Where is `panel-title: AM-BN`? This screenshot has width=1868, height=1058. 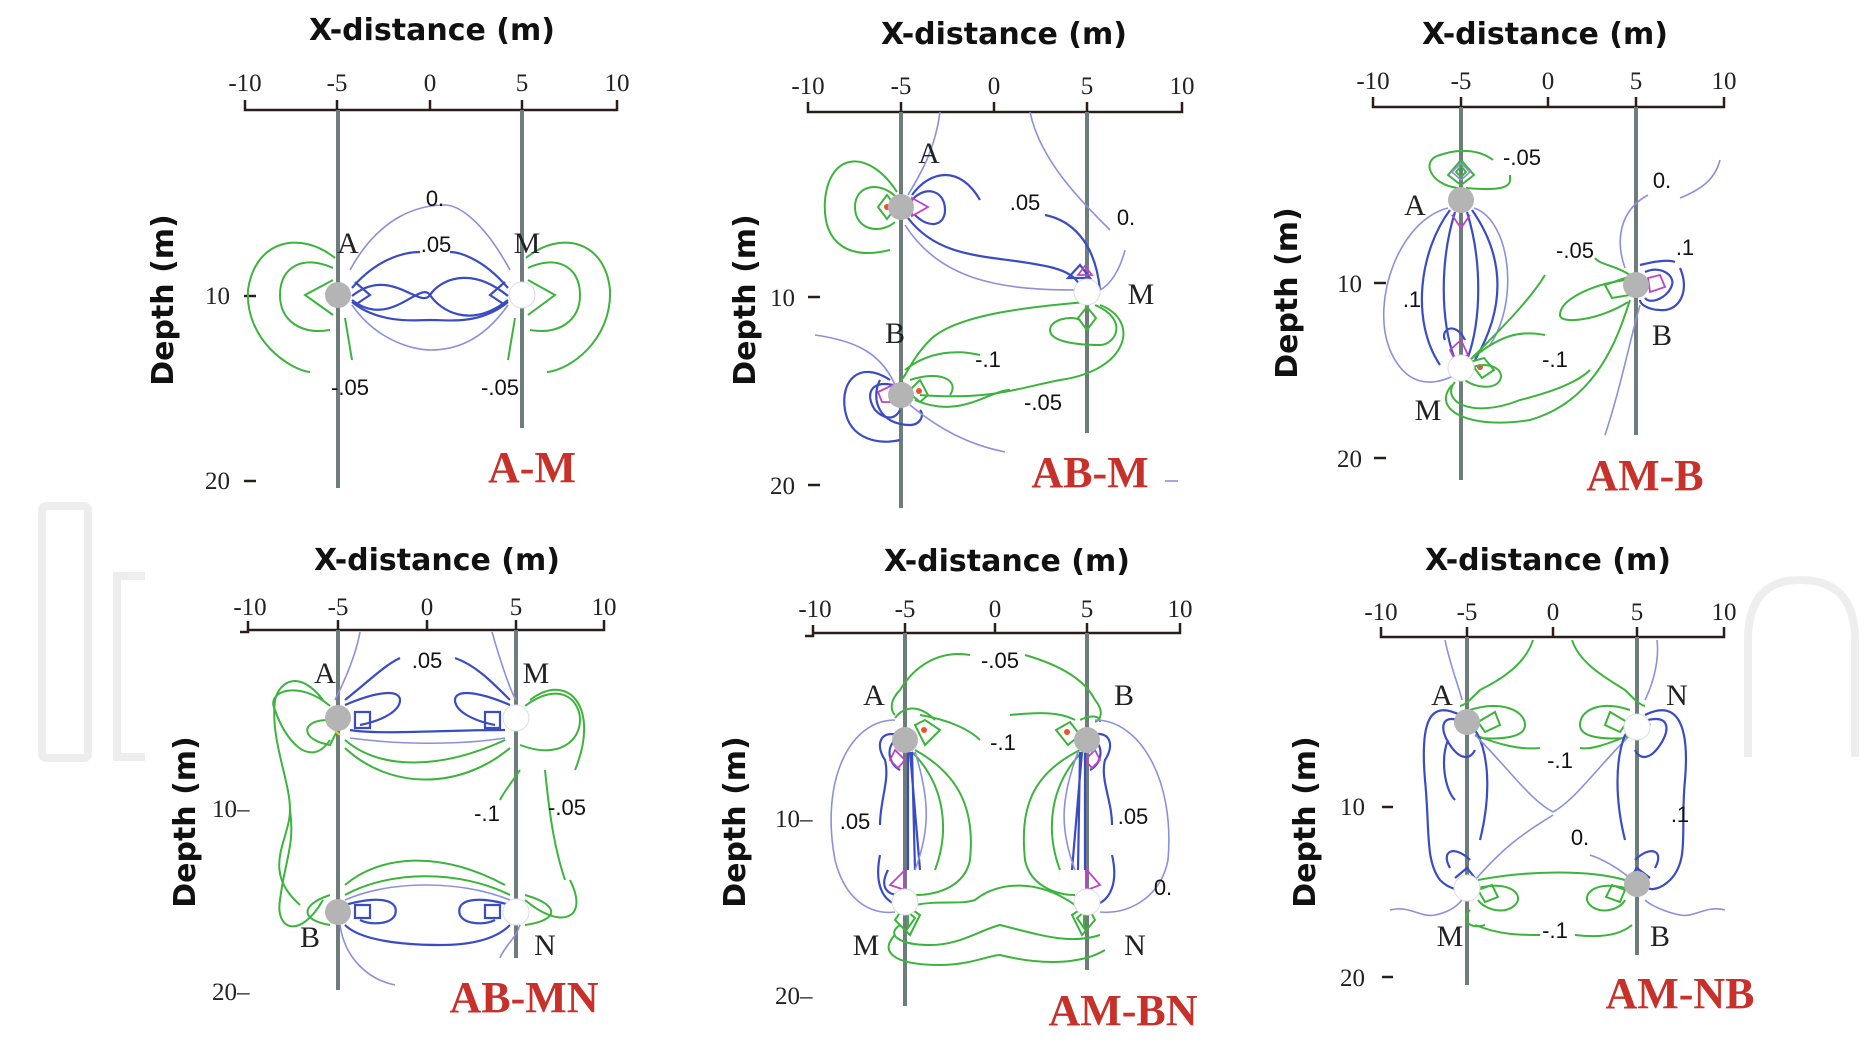 panel-title: AM-BN is located at coordinates (1122, 1010).